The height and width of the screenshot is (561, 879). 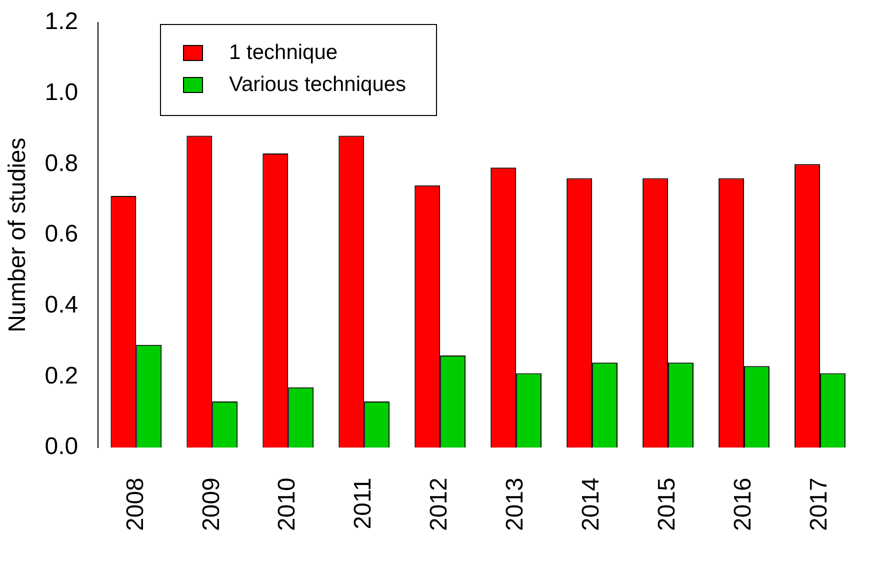 I want to click on y-tick-label: 0.6, so click(x=61, y=234).